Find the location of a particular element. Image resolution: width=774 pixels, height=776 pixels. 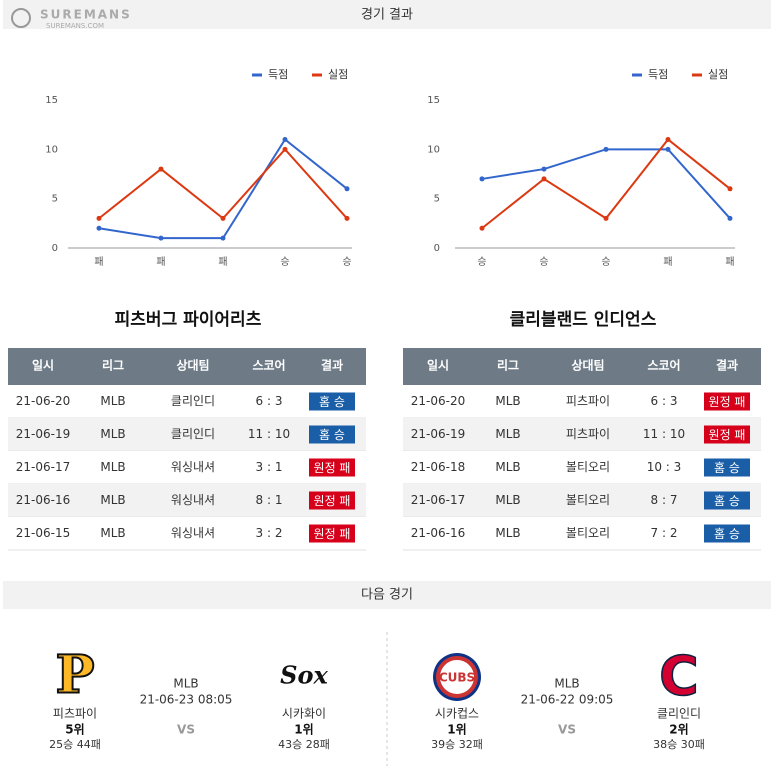

column-header: 스코어 is located at coordinates (268, 365).